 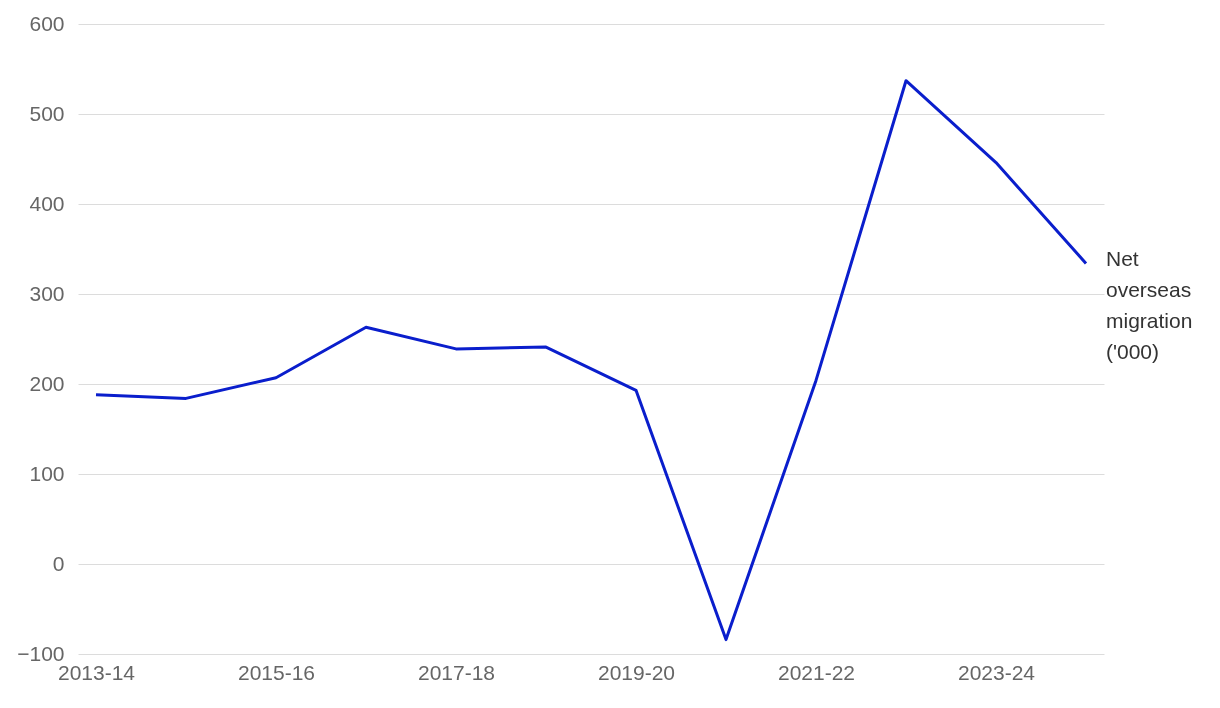 What do you see at coordinates (47, 473) in the screenshot?
I see `y-tick-label: 100` at bounding box center [47, 473].